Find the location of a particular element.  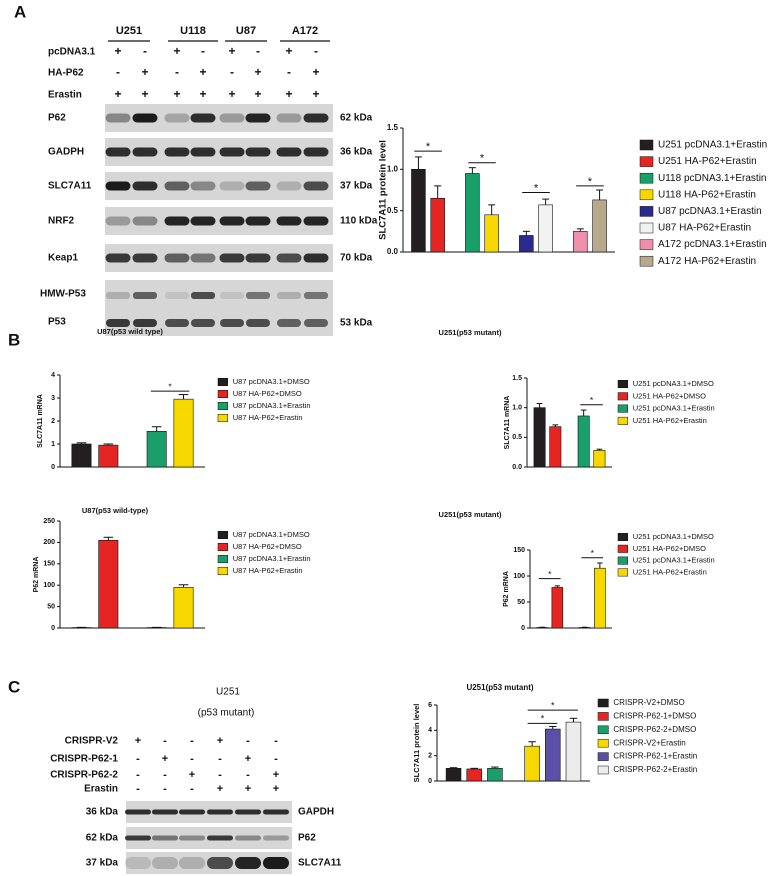

y-tick-label: 0.0 is located at coordinates (393, 251).